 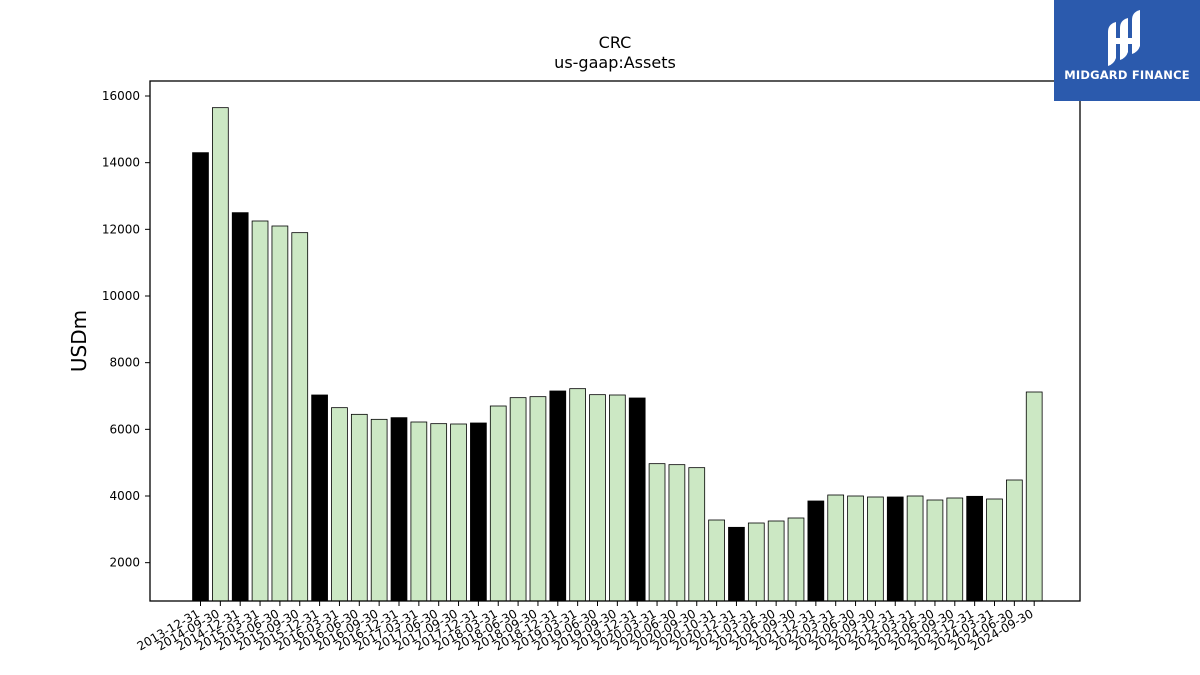 I want to click on brand-logo: MIDGARD FINANCE, so click(x=1127, y=50).